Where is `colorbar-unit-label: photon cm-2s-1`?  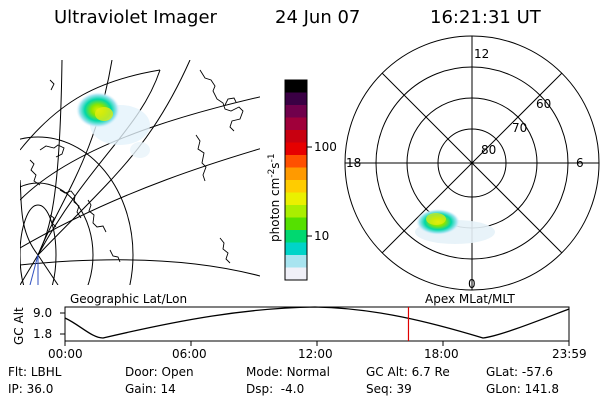
colorbar-unit-label: photon cm-2s-1 is located at coordinates (274, 197).